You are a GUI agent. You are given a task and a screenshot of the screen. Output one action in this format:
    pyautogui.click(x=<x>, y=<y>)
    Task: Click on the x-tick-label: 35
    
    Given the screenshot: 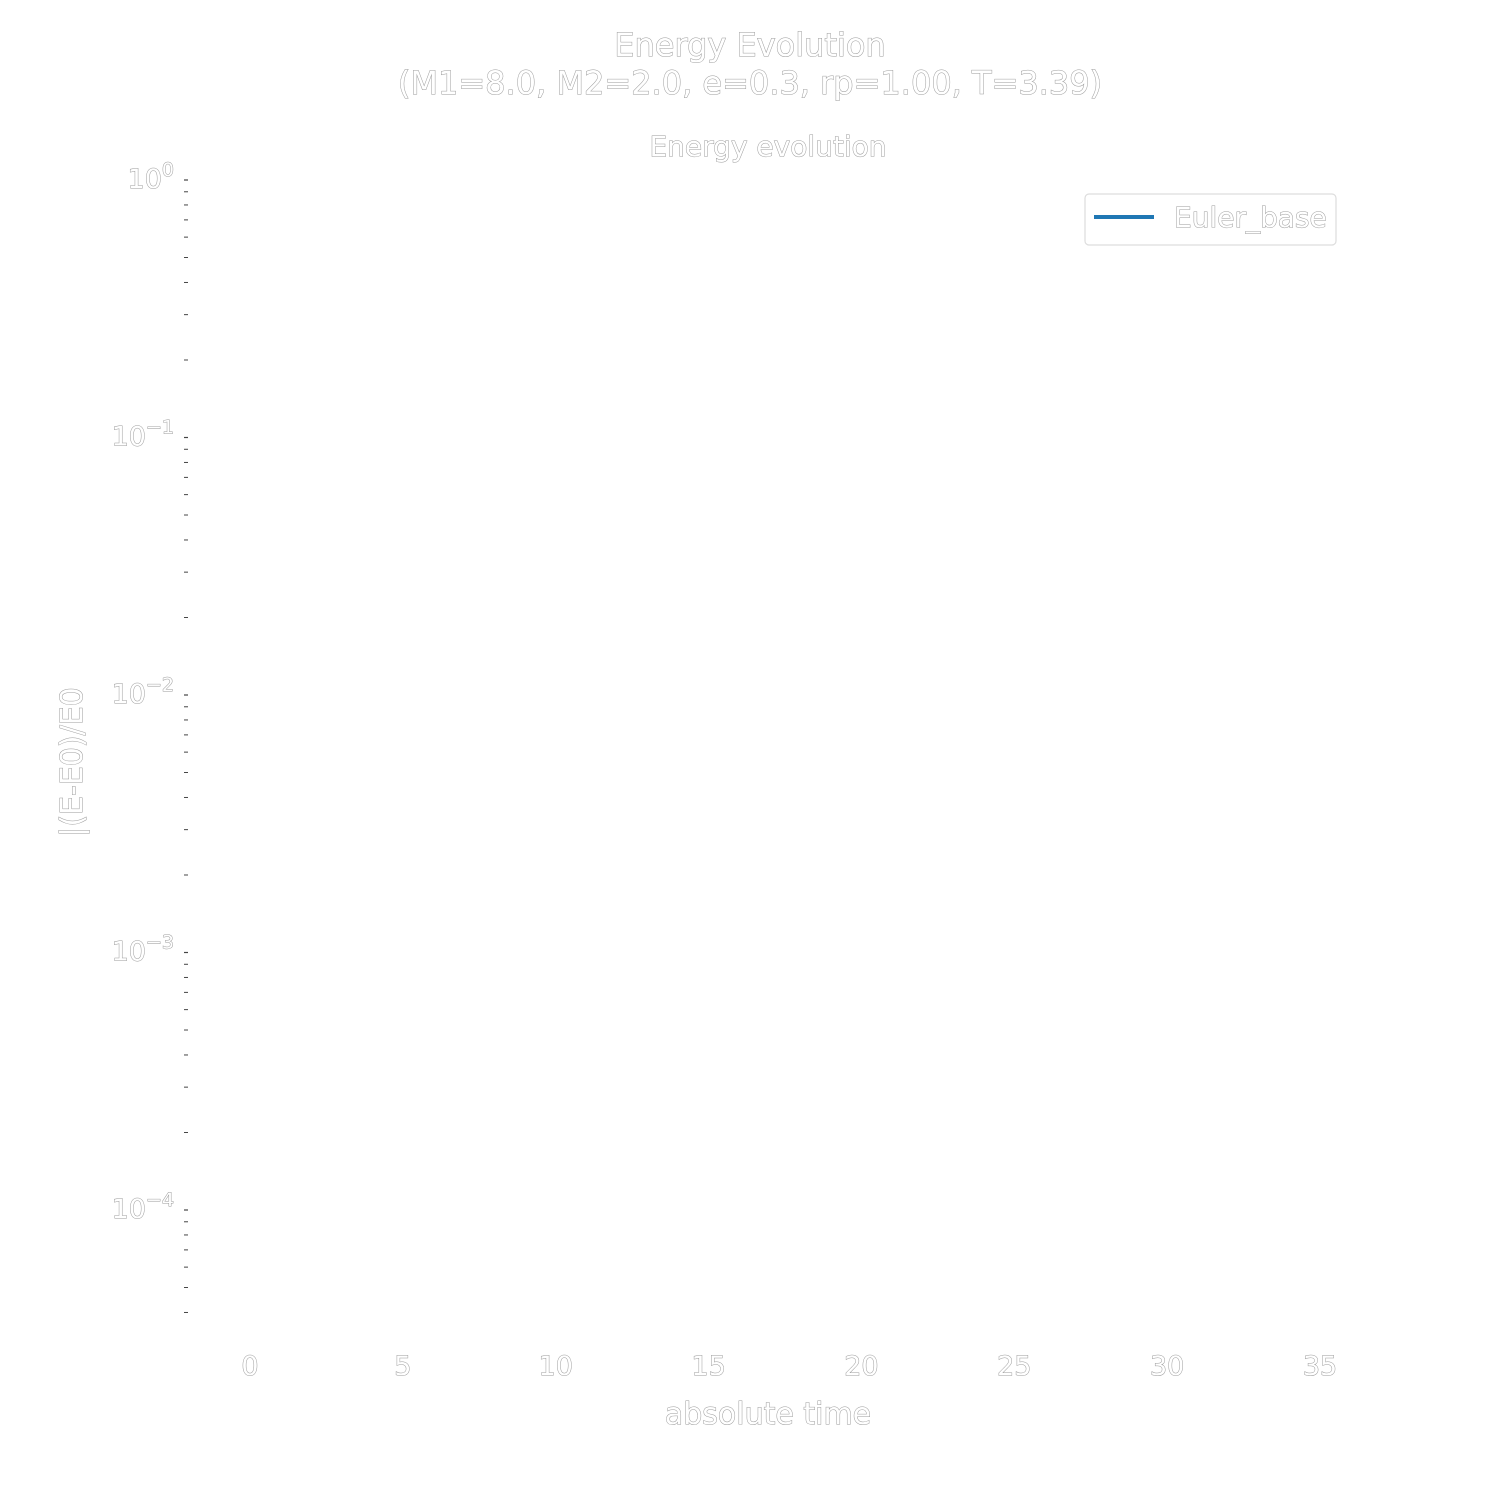 What is the action you would take?
    pyautogui.click(x=1320, y=1366)
    